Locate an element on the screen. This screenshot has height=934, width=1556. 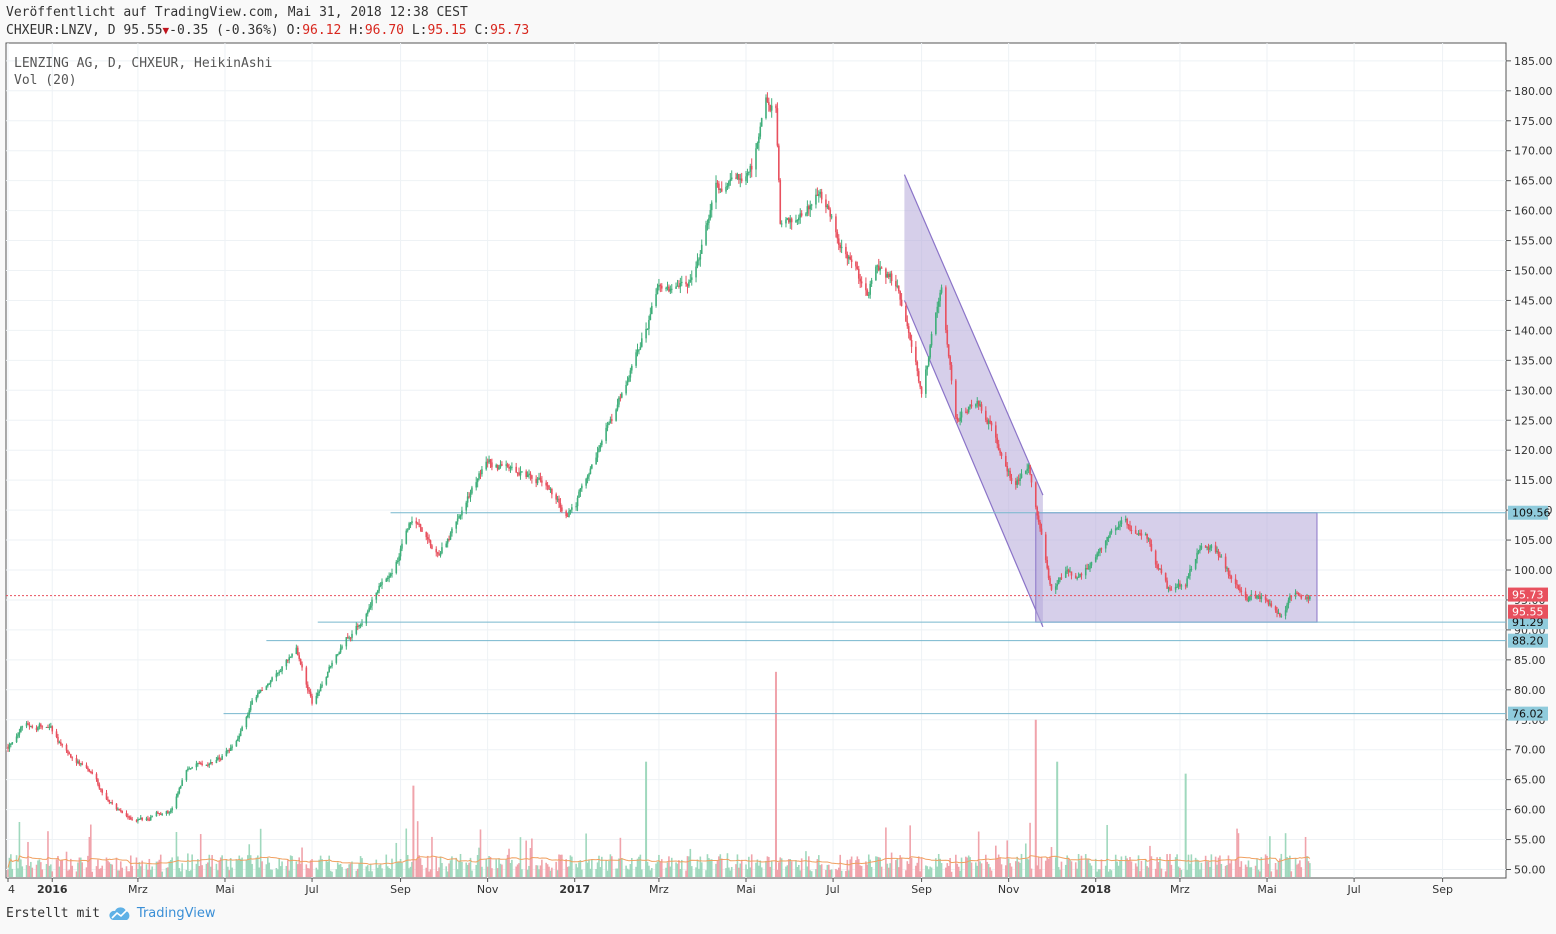
y-tick-label: 65.00 is located at coordinates (1530, 780).